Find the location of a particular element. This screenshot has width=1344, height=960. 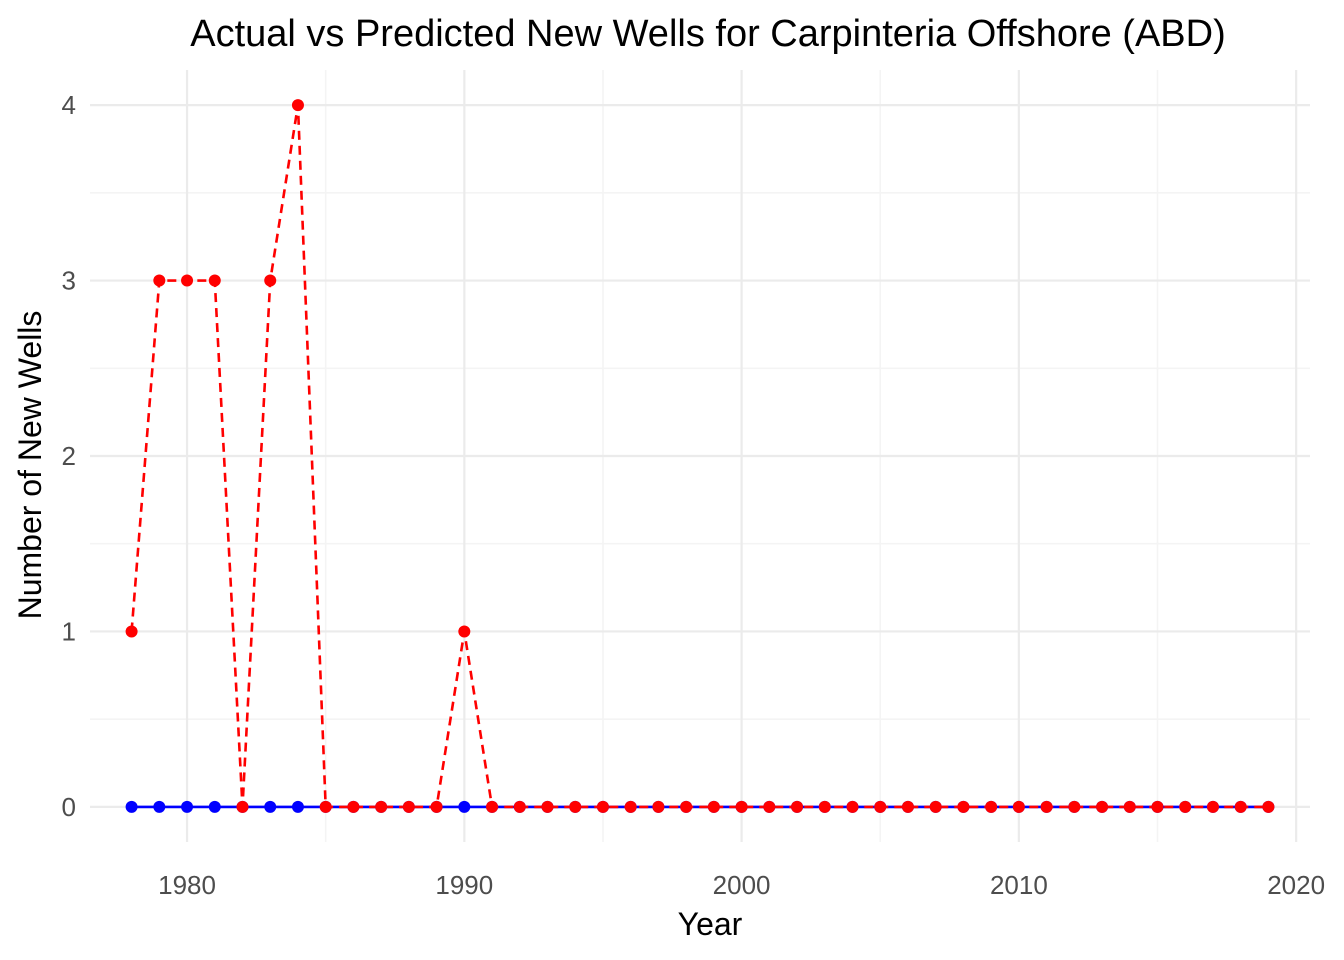

y-tick-label: 0 is located at coordinates (69, 807).